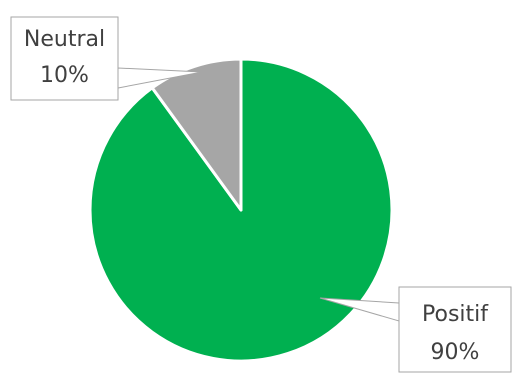 The width and height of the screenshot is (514, 375). What do you see at coordinates (64, 58) in the screenshot?
I see `callout-neutral-box` at bounding box center [64, 58].